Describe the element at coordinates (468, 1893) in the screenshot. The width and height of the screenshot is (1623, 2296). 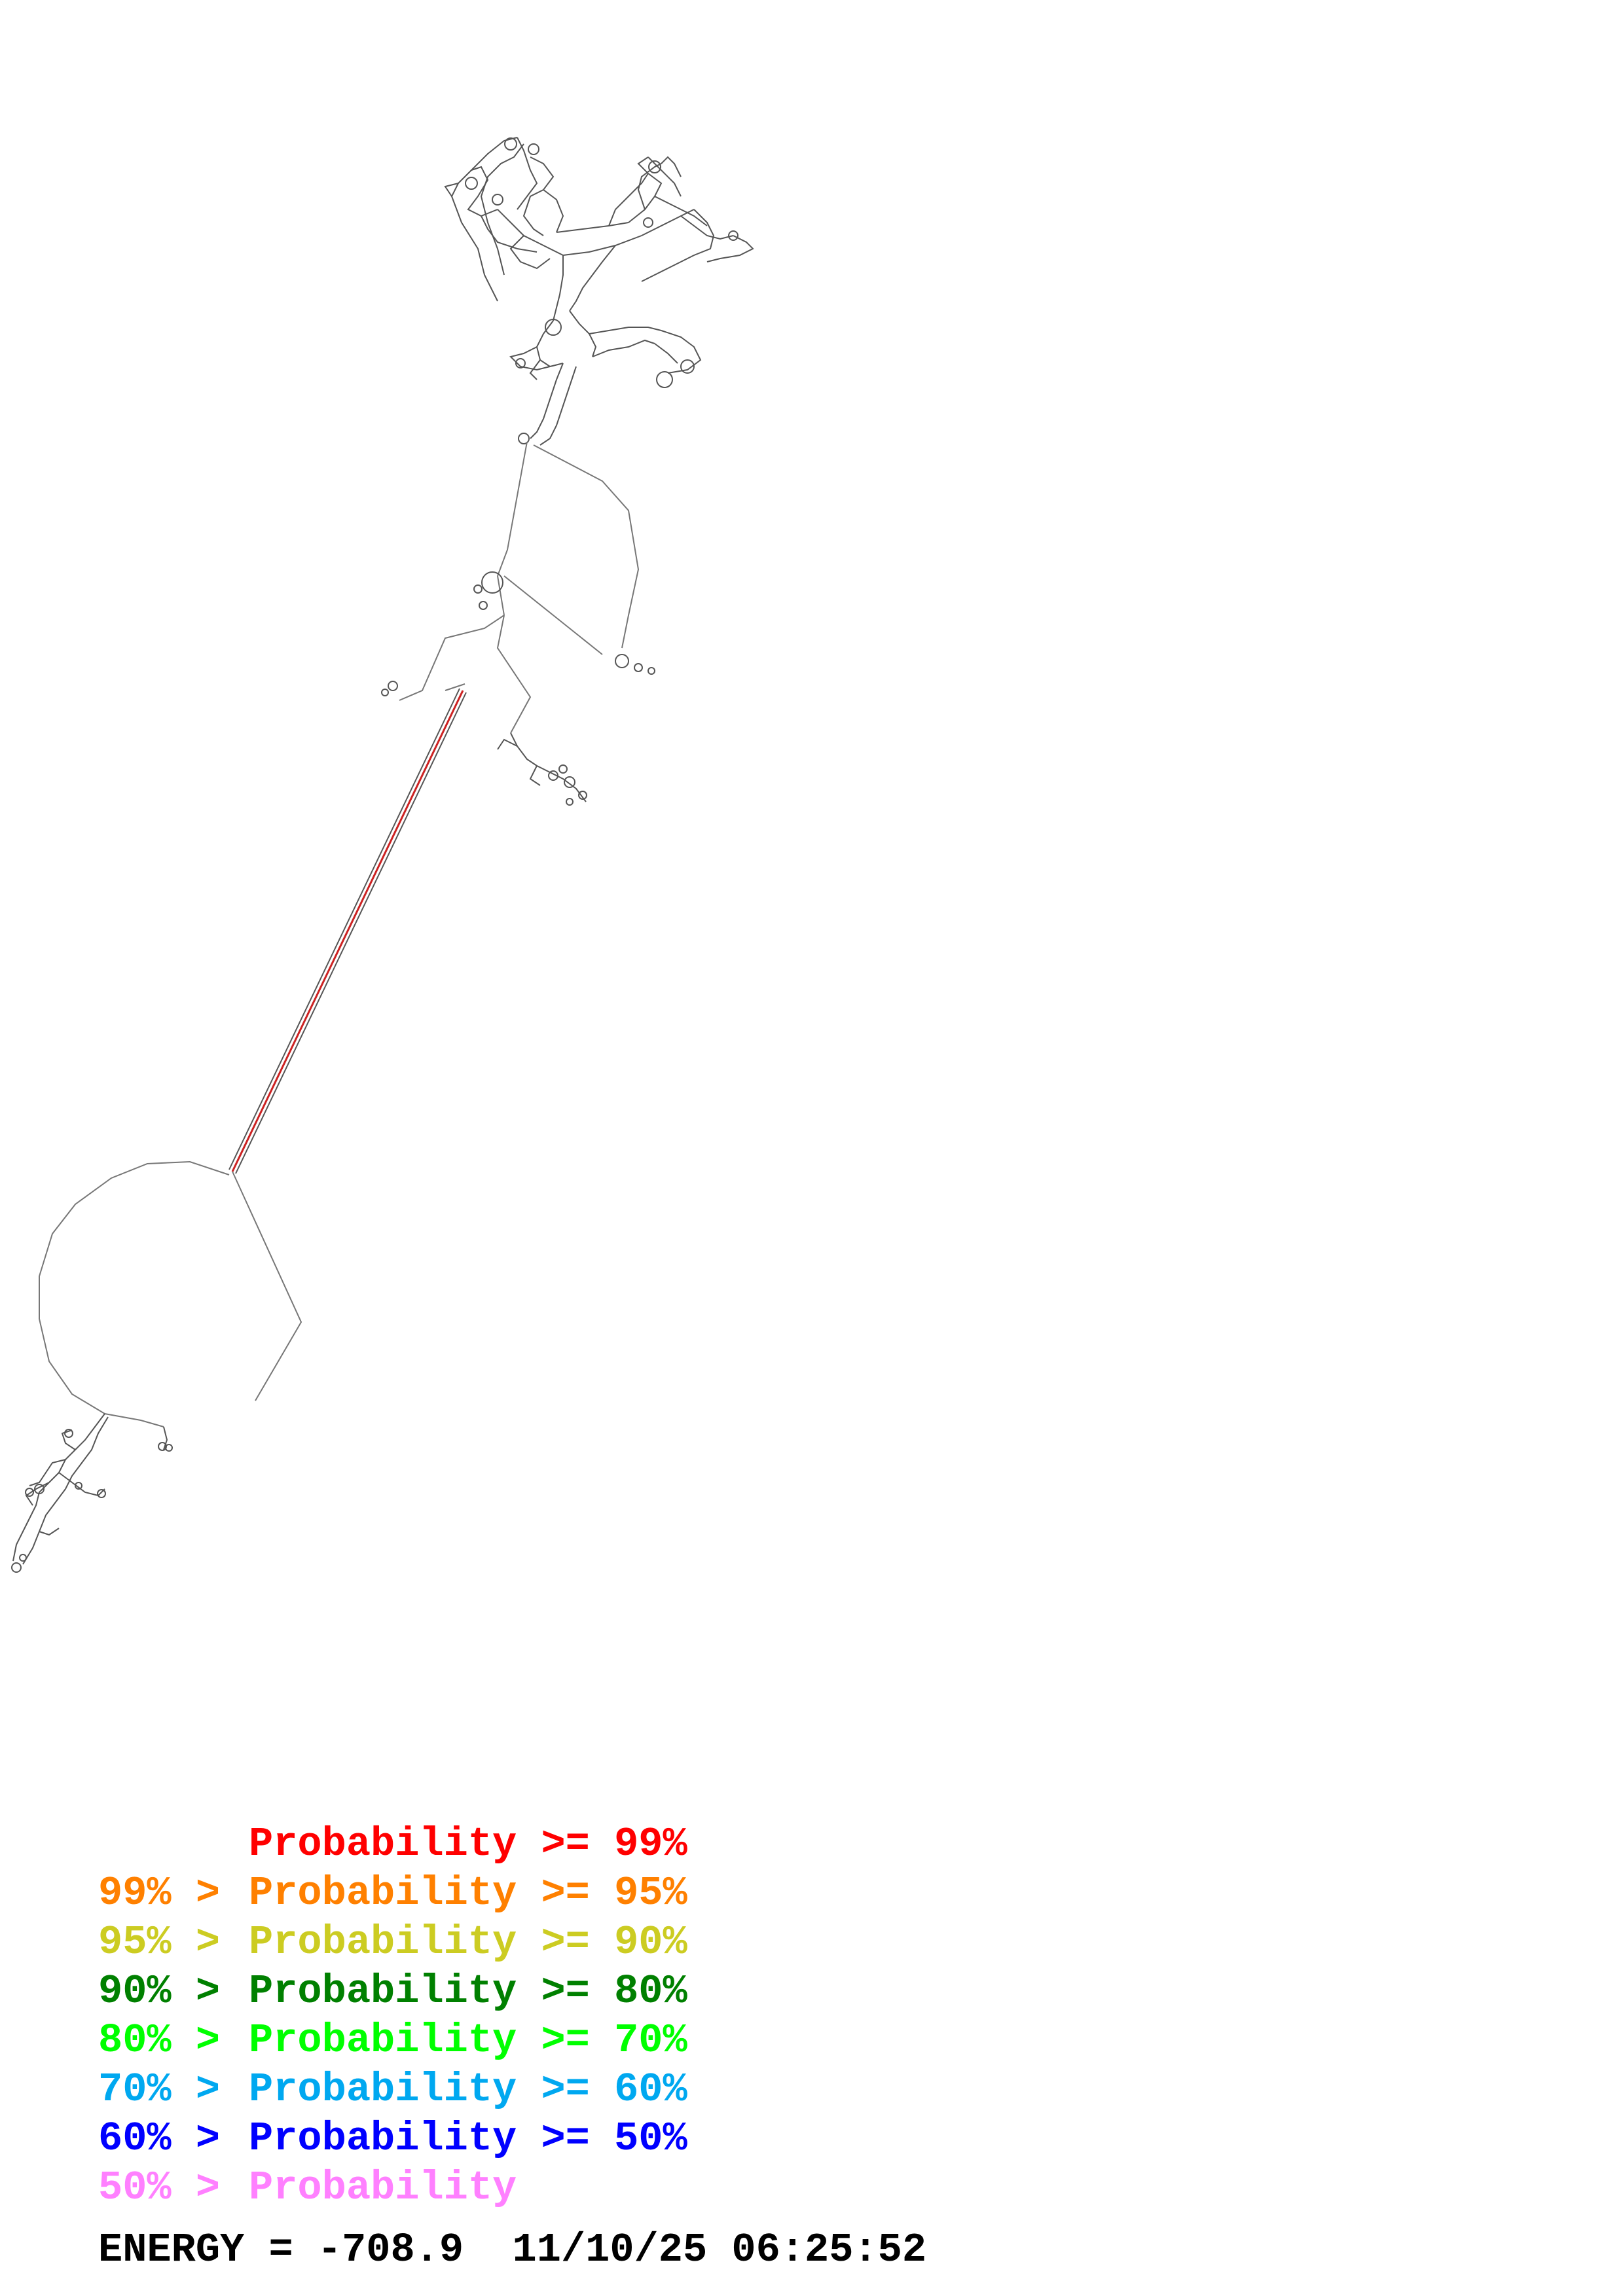
I see `legend-row-label: Probability >= 95%` at that location.